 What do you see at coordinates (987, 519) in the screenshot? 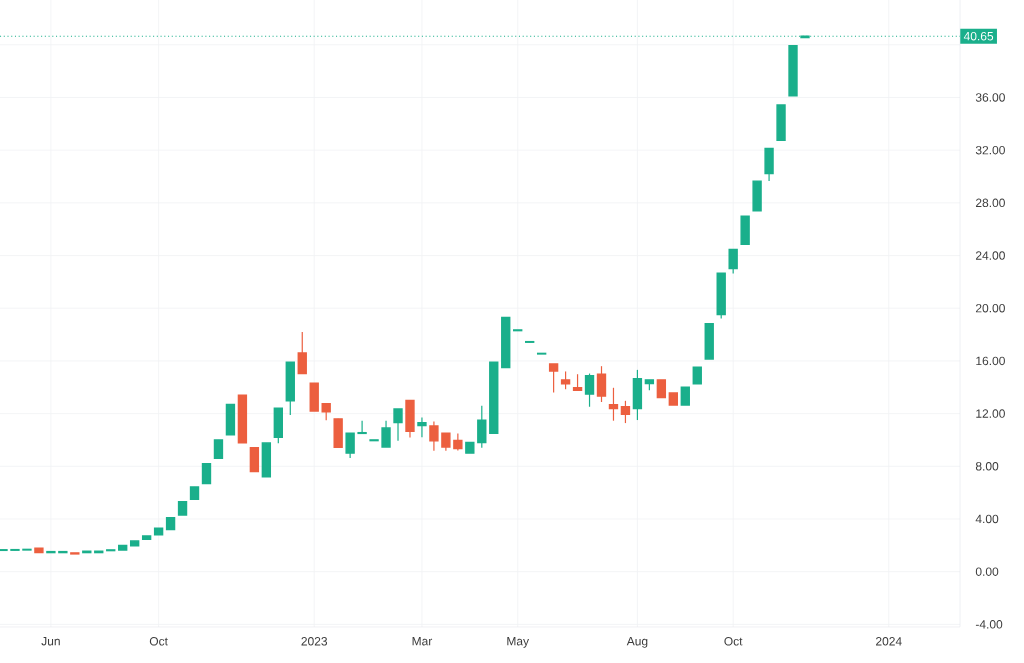
I see `y-tick-label: 4.00` at bounding box center [987, 519].